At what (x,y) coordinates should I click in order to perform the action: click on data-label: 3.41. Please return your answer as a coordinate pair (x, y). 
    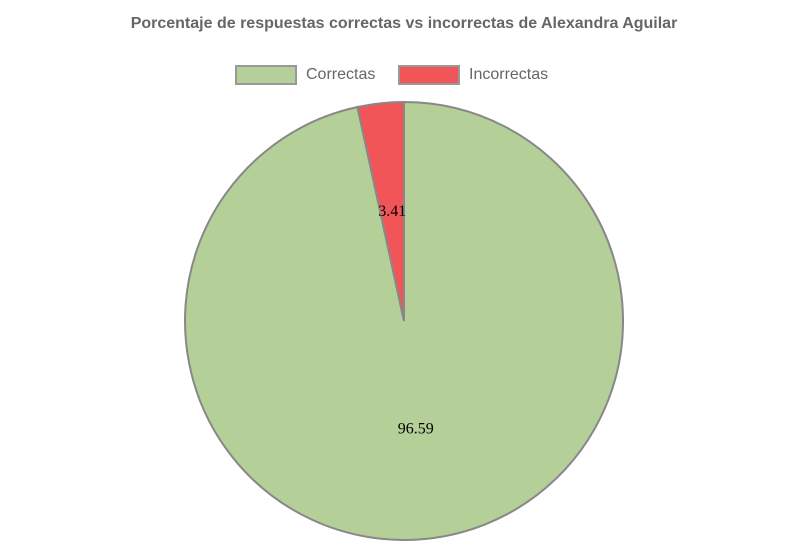
    Looking at the image, I should click on (392, 211).